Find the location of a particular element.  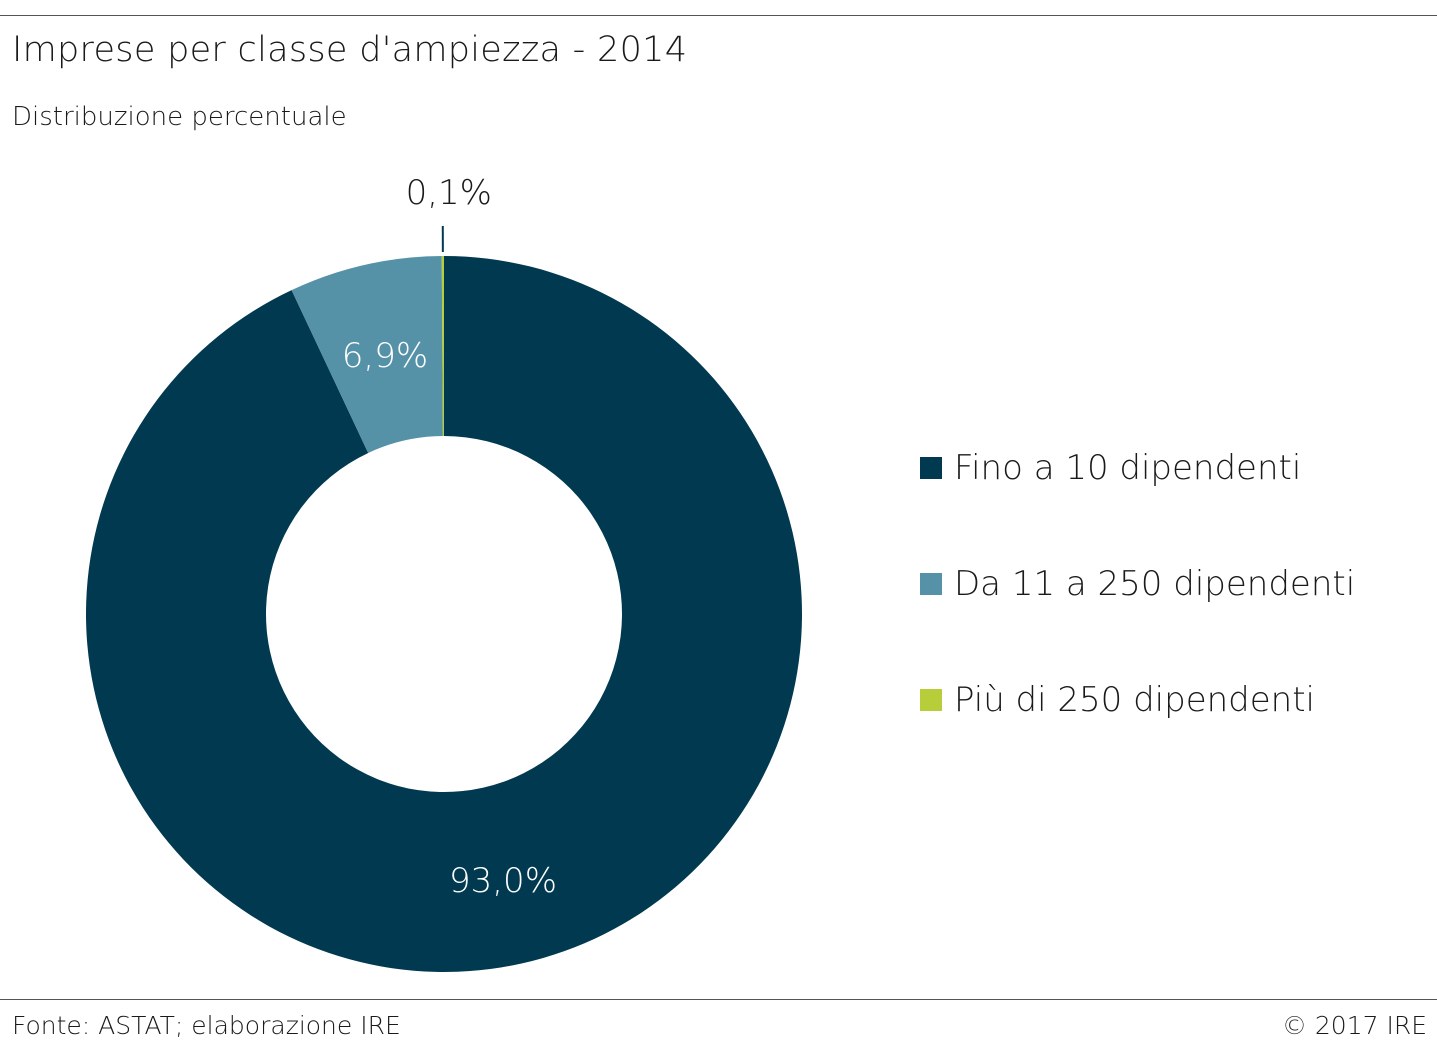

chart-subtitle: Distribuzione percentuale is located at coordinates (179, 117).